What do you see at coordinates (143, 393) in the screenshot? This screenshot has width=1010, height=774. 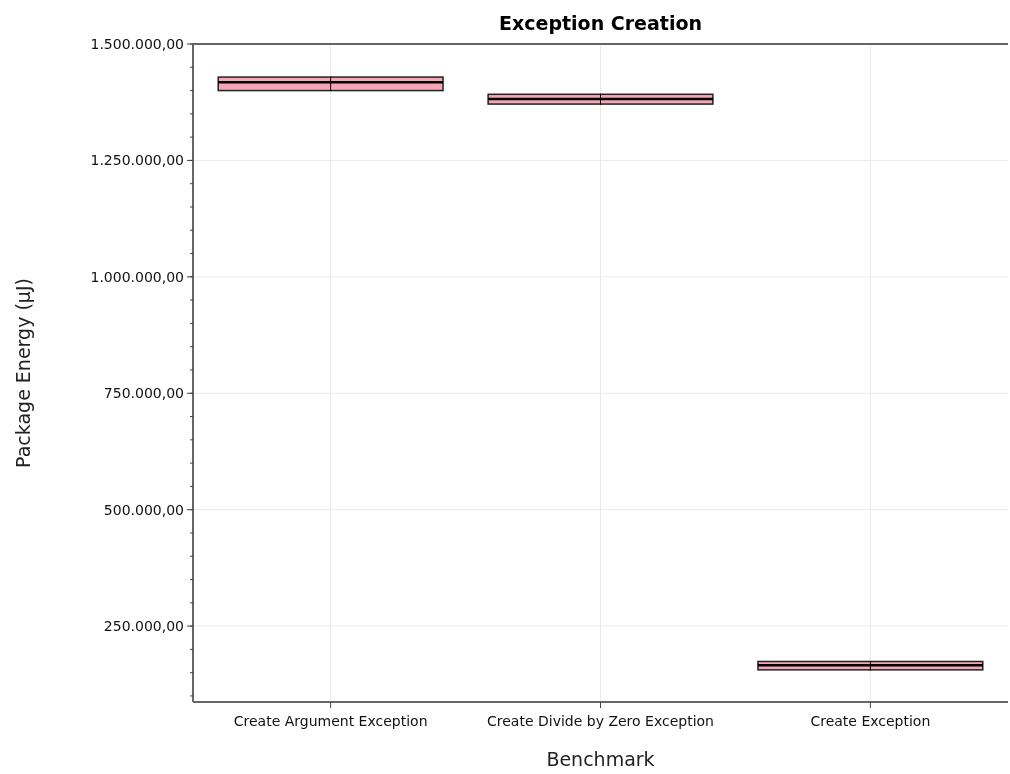 I see `y-tick-label: 750.000,00` at bounding box center [143, 393].